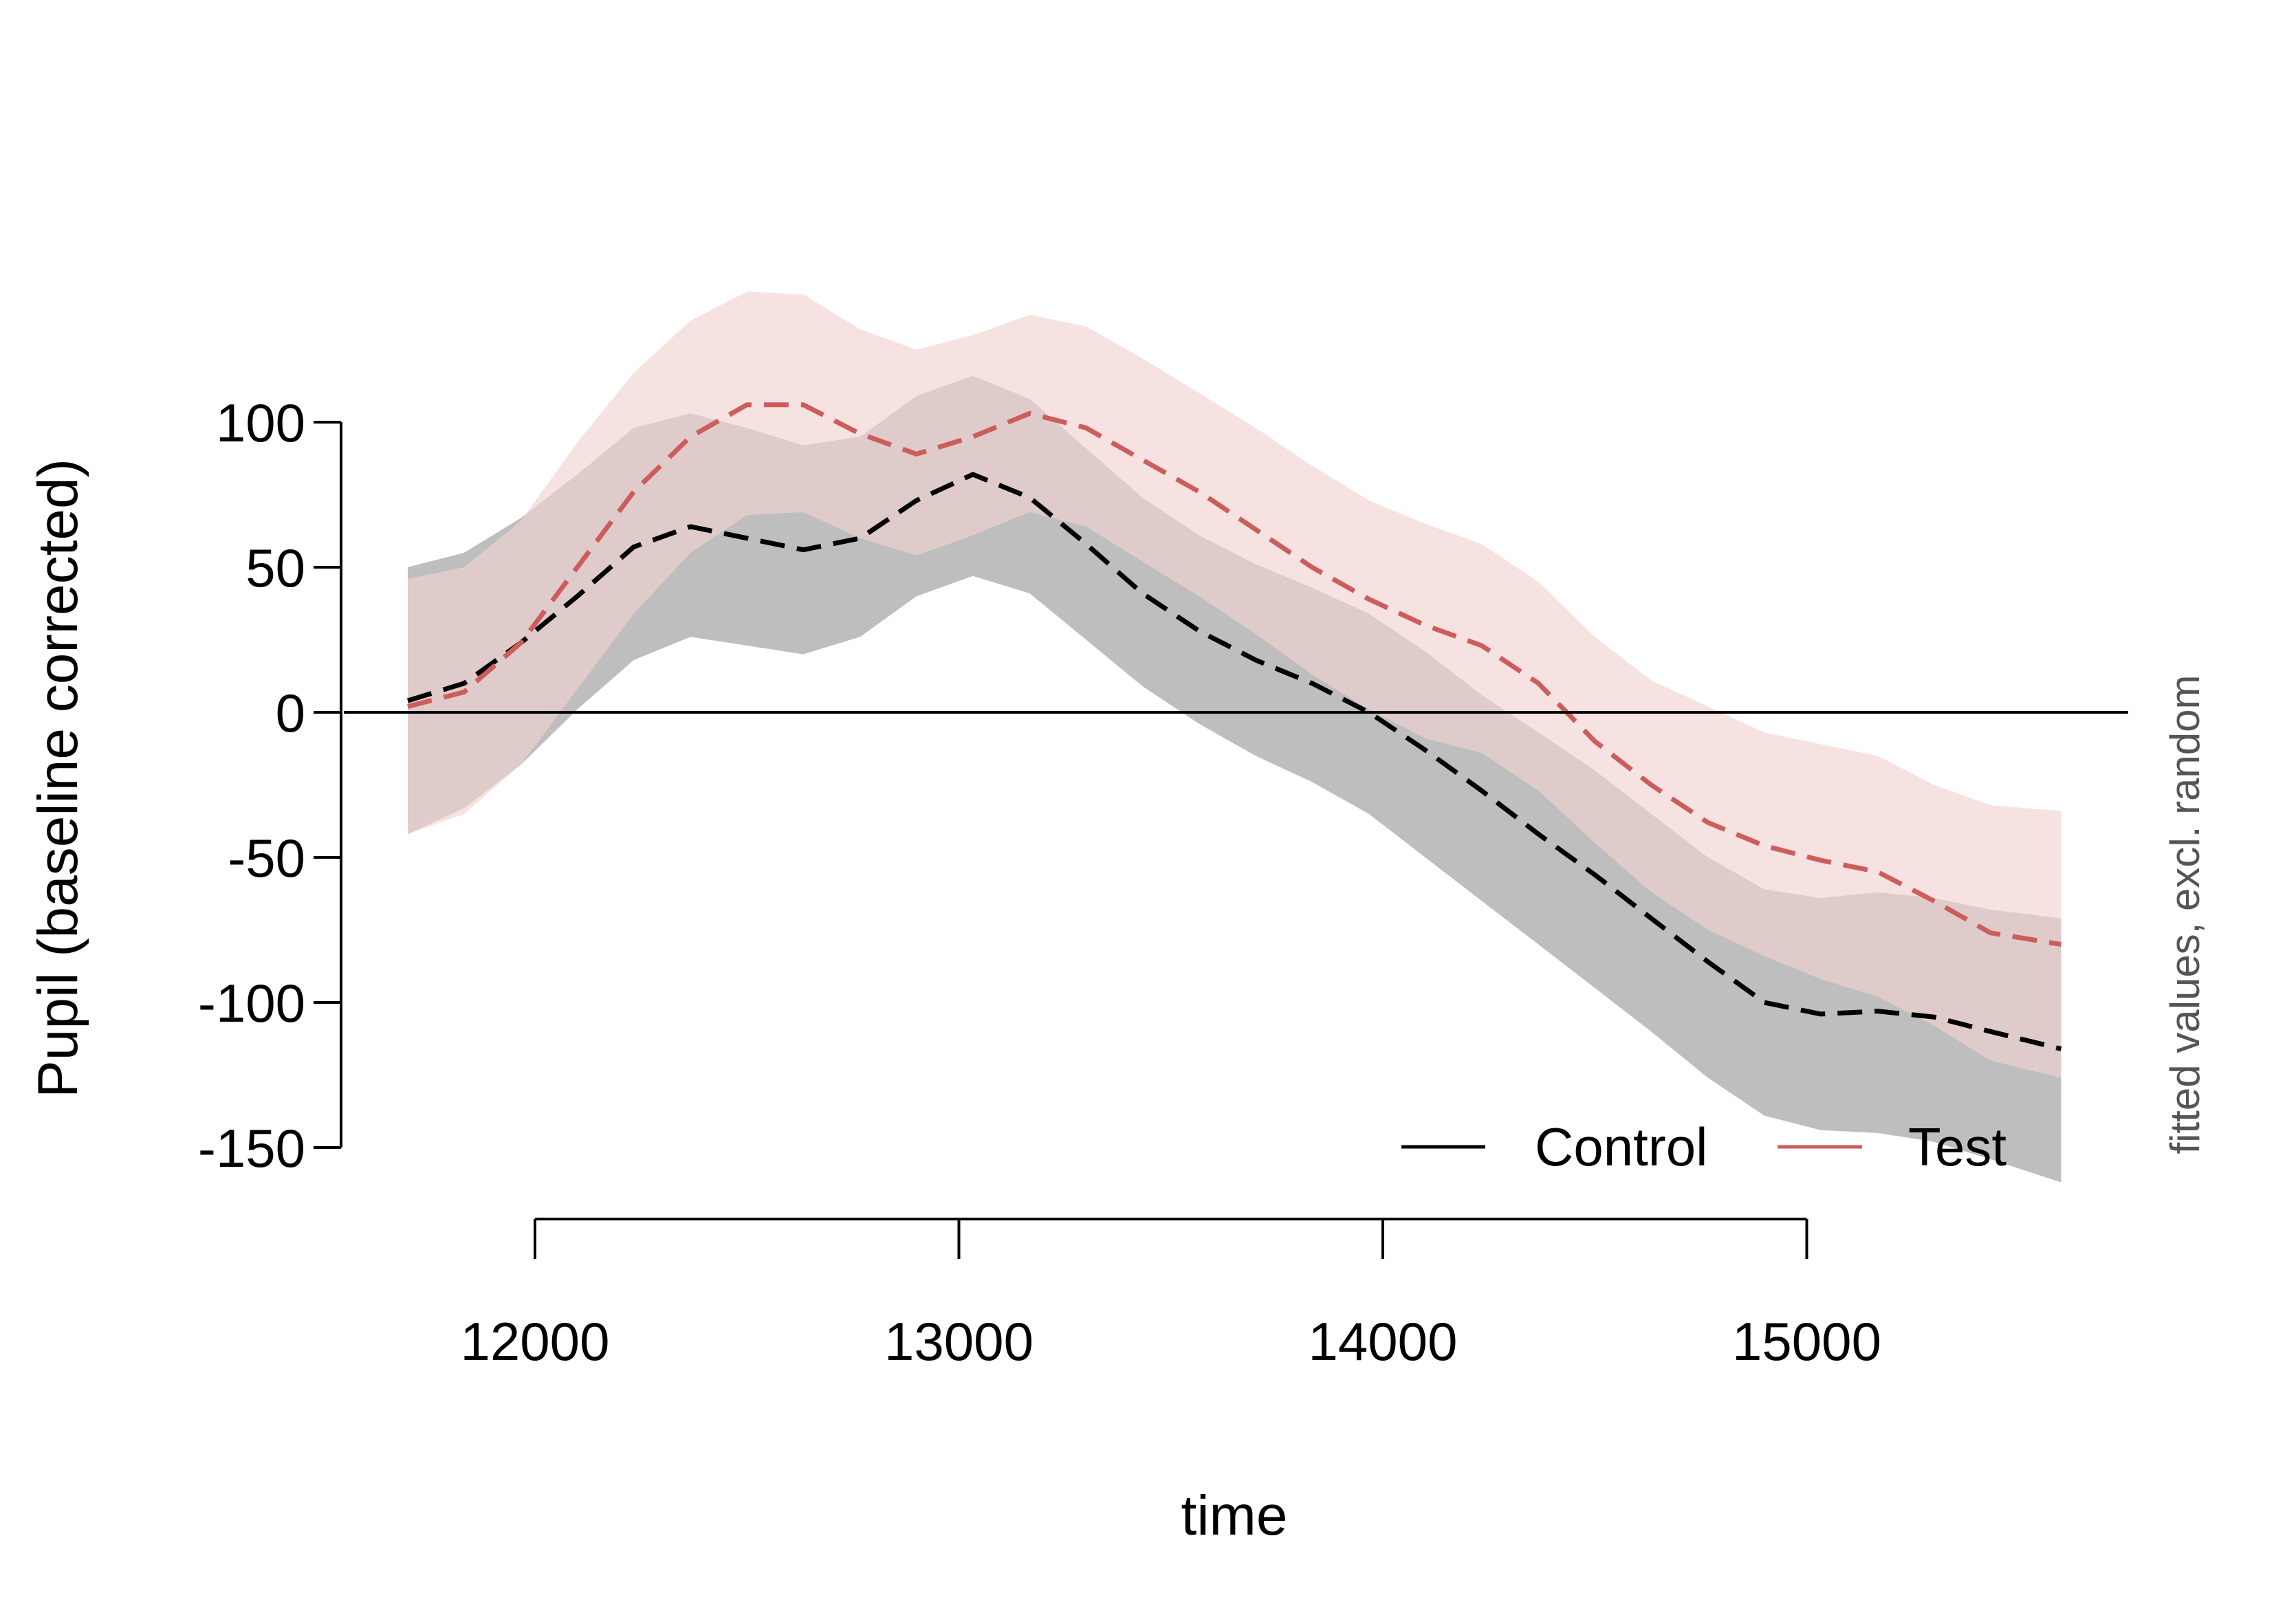  What do you see at coordinates (1383, 1341) in the screenshot?
I see `x-tick-label: 14000` at bounding box center [1383, 1341].